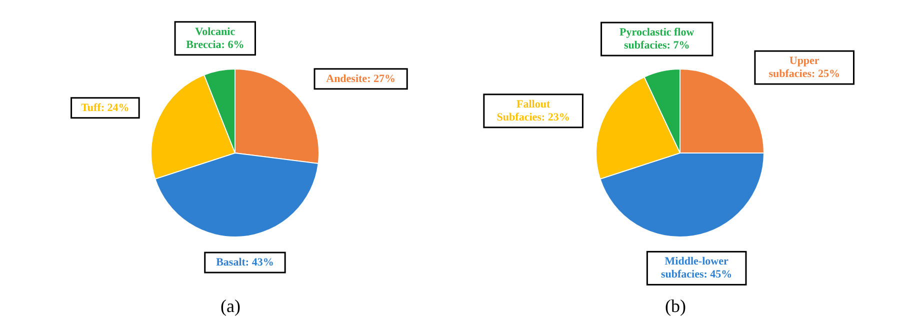 The width and height of the screenshot is (906, 327). I want to click on text: (b), so click(675, 306).